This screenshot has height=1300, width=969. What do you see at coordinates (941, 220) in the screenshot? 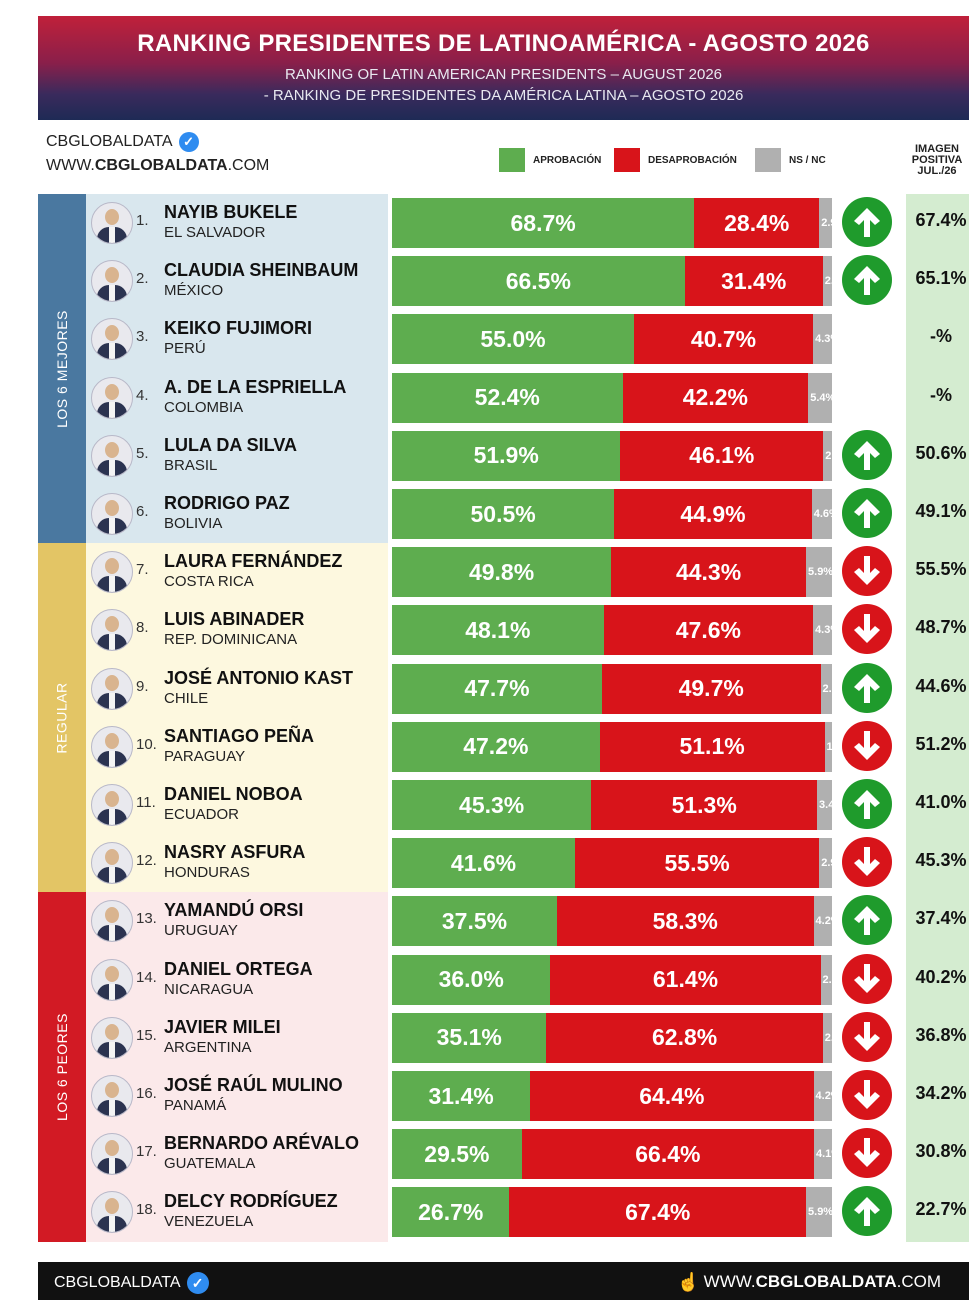
I see `positive-image-value: 67.4%` at bounding box center [941, 220].